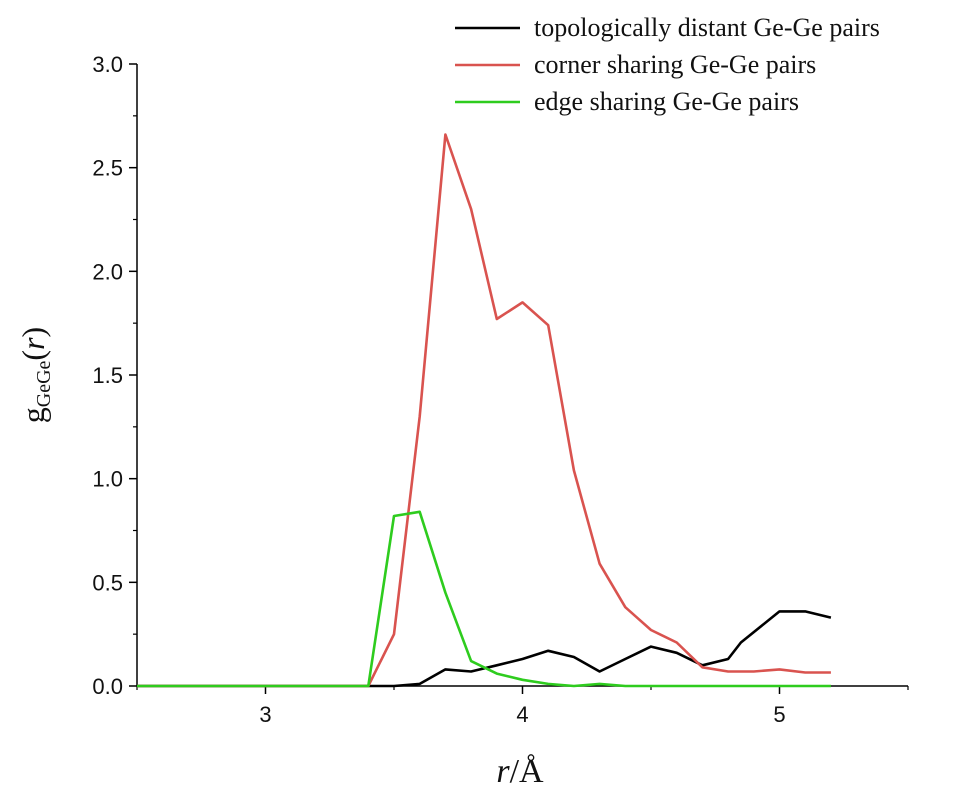 The width and height of the screenshot is (970, 789). What do you see at coordinates (779, 714) in the screenshot?
I see `x-tick-label: 5` at bounding box center [779, 714].